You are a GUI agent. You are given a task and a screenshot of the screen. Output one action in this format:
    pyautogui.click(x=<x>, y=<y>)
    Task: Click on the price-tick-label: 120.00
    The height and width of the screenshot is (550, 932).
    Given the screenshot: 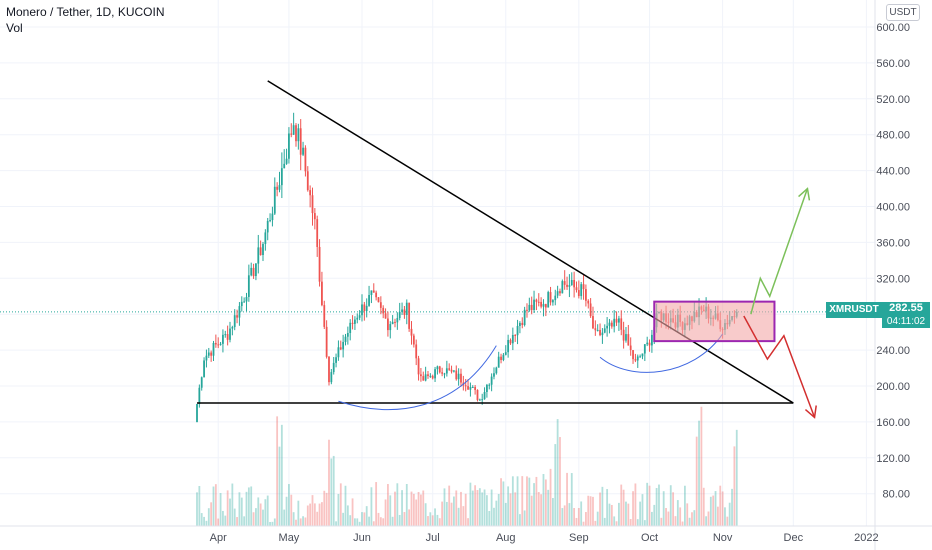 What is the action you would take?
    pyautogui.click(x=893, y=459)
    